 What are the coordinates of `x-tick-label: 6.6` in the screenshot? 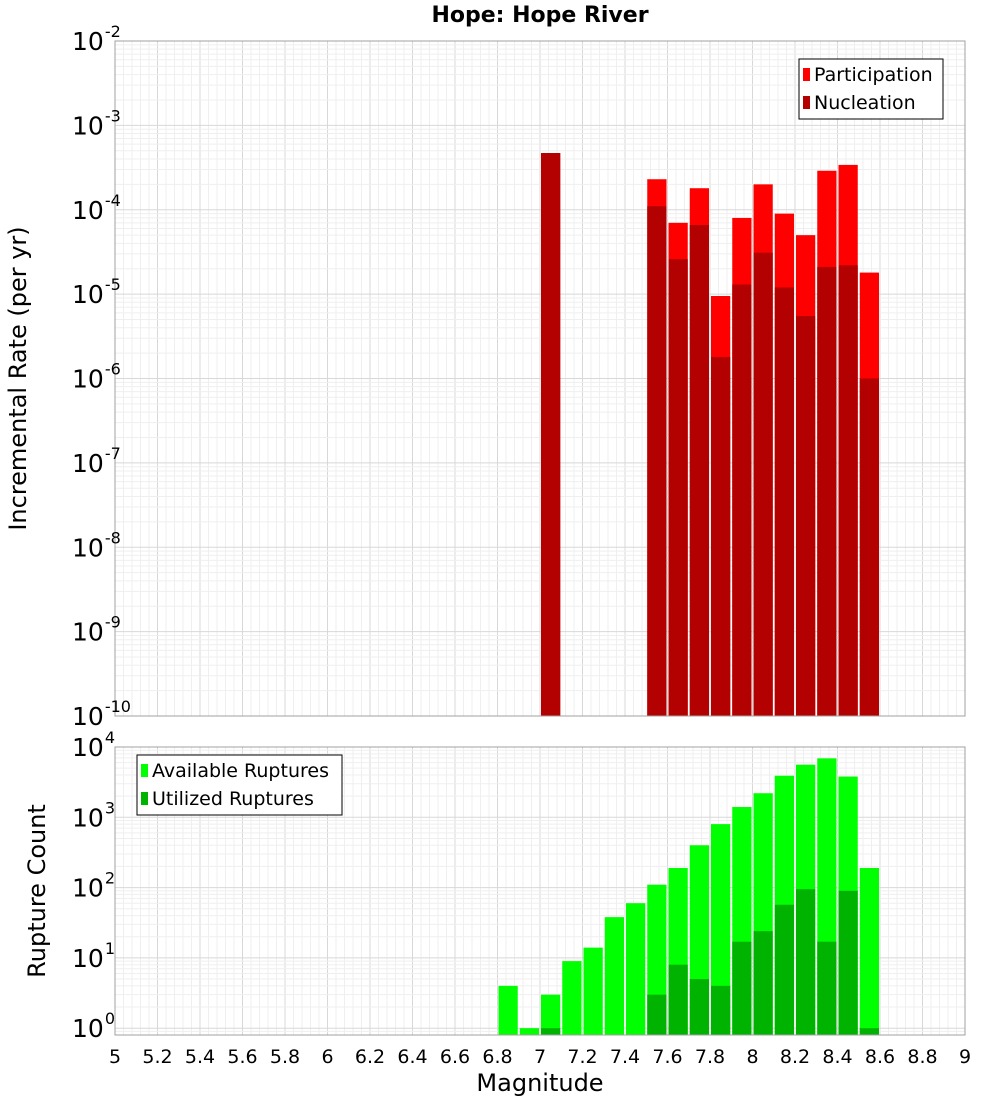 It's located at (455, 1057).